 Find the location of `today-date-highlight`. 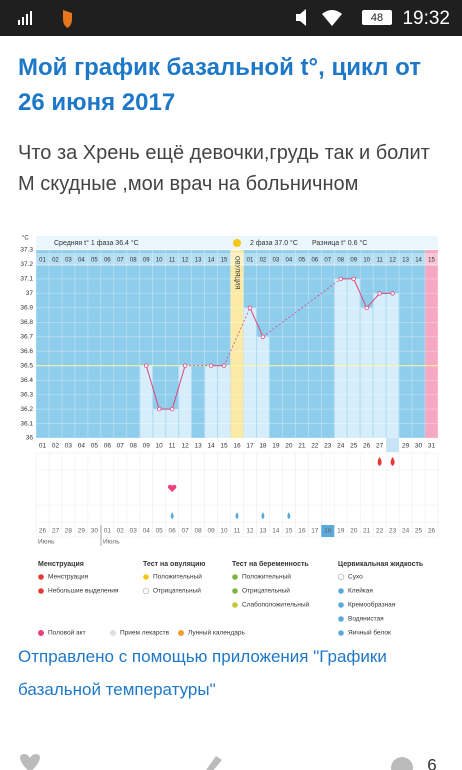

today-date-highlight is located at coordinates (328, 531).